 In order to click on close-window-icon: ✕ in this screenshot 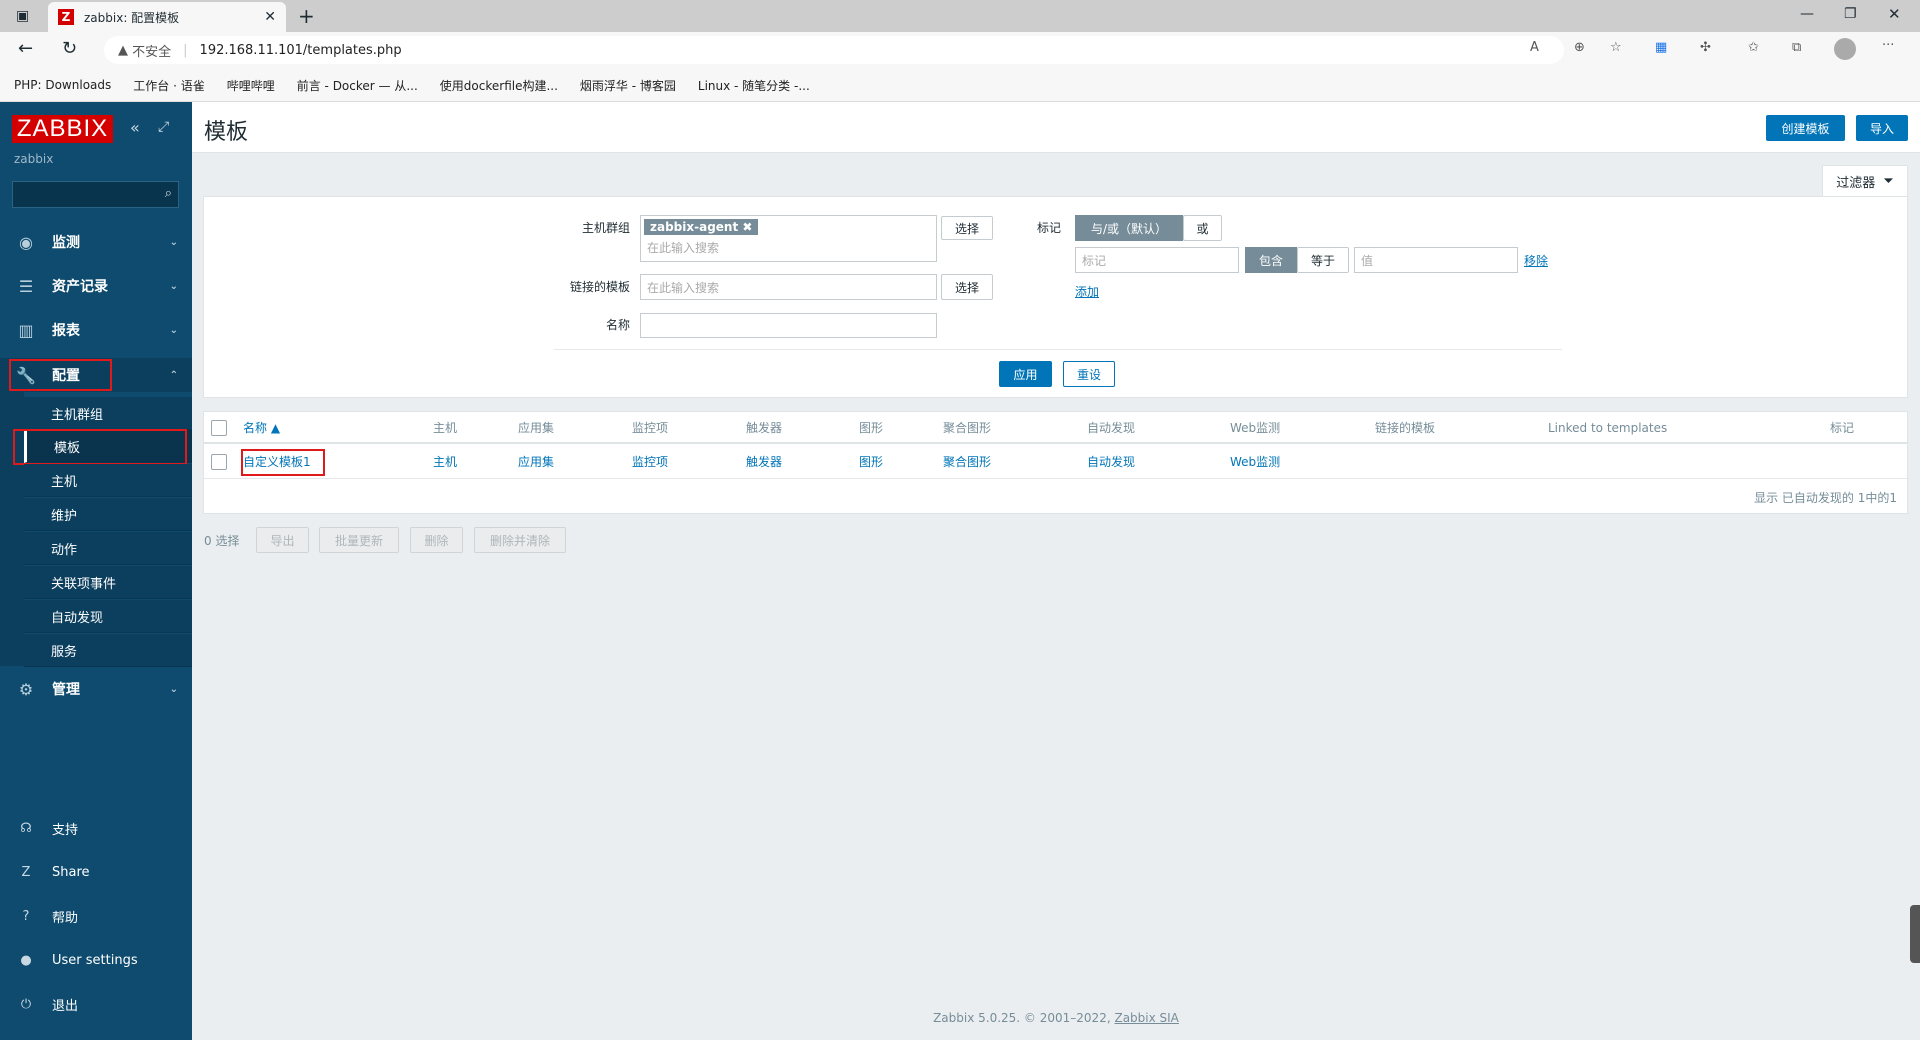, I will do `click(1894, 14)`.